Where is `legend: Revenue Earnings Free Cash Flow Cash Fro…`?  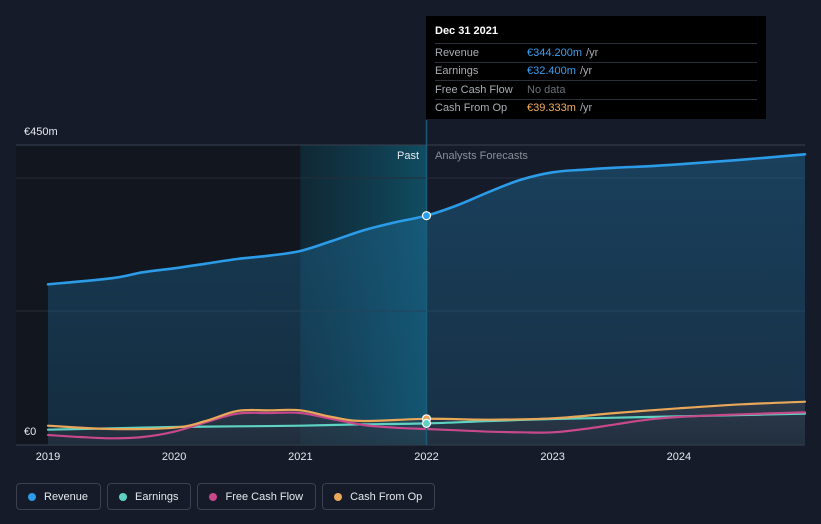
legend: Revenue Earnings Free Cash Flow Cash Fro… is located at coordinates (226, 496).